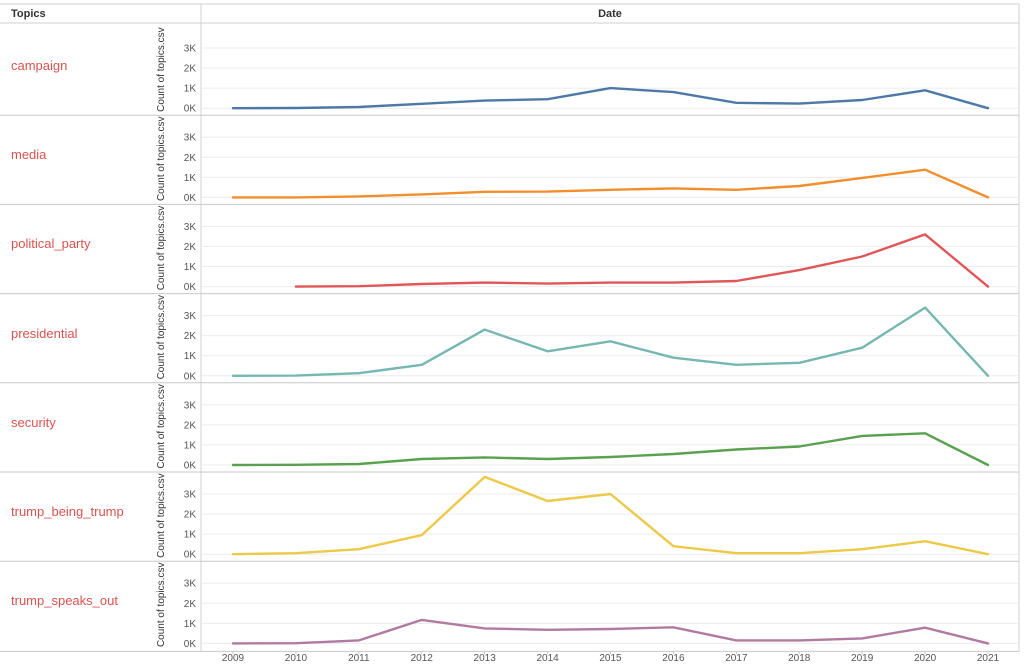 The width and height of the screenshot is (1024, 669). Describe the element at coordinates (610, 515) in the screenshot. I see `series-line-trump_being_trump` at that location.